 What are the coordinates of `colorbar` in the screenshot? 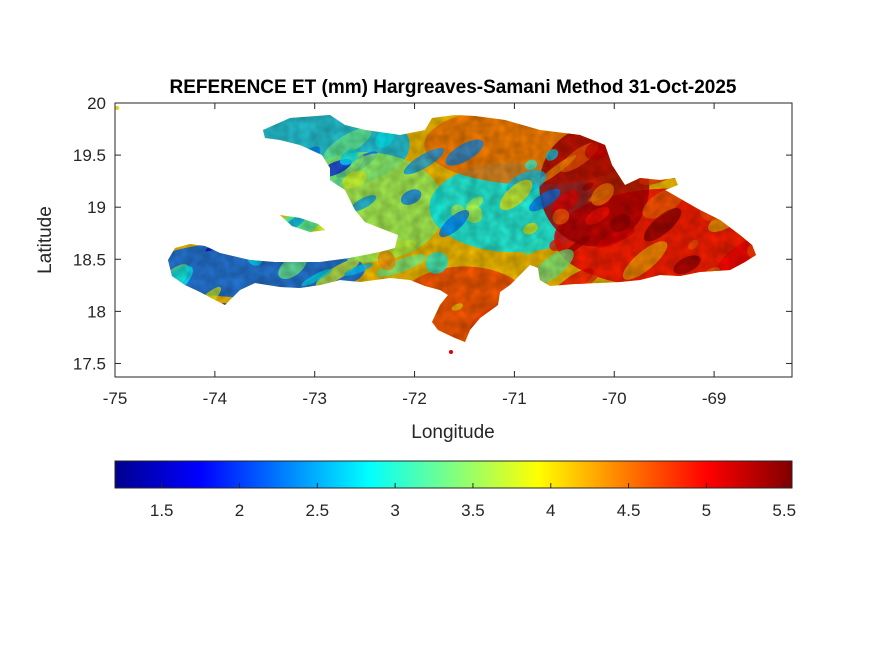 It's located at (453, 474).